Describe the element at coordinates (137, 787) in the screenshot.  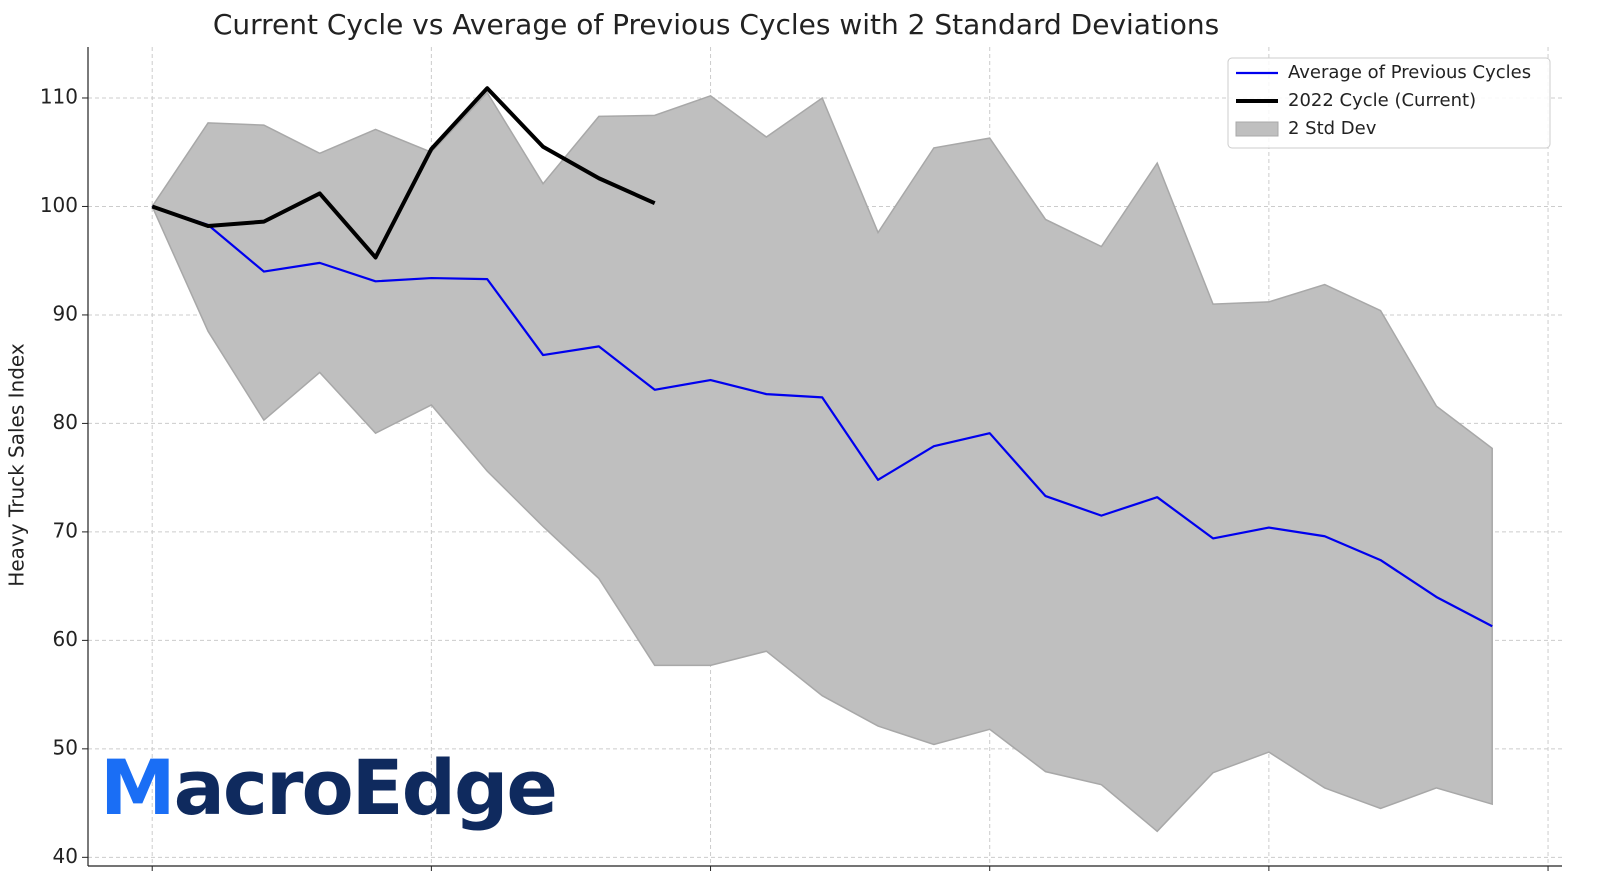
I see `watermark-m: M` at that location.